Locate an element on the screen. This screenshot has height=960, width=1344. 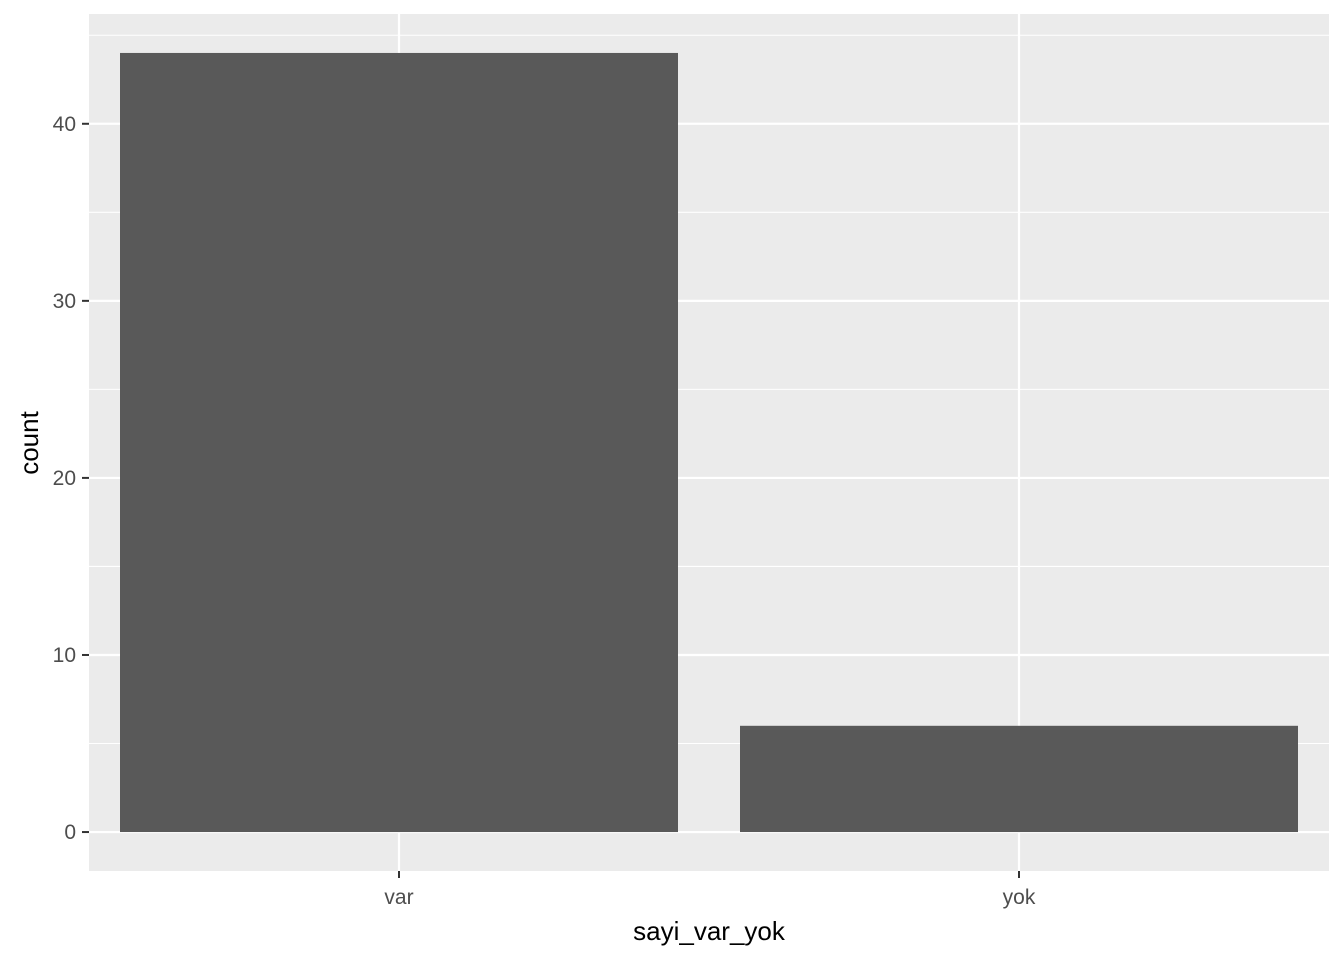
y-axis: 0 10 20 30 40 is located at coordinates (71, 478).